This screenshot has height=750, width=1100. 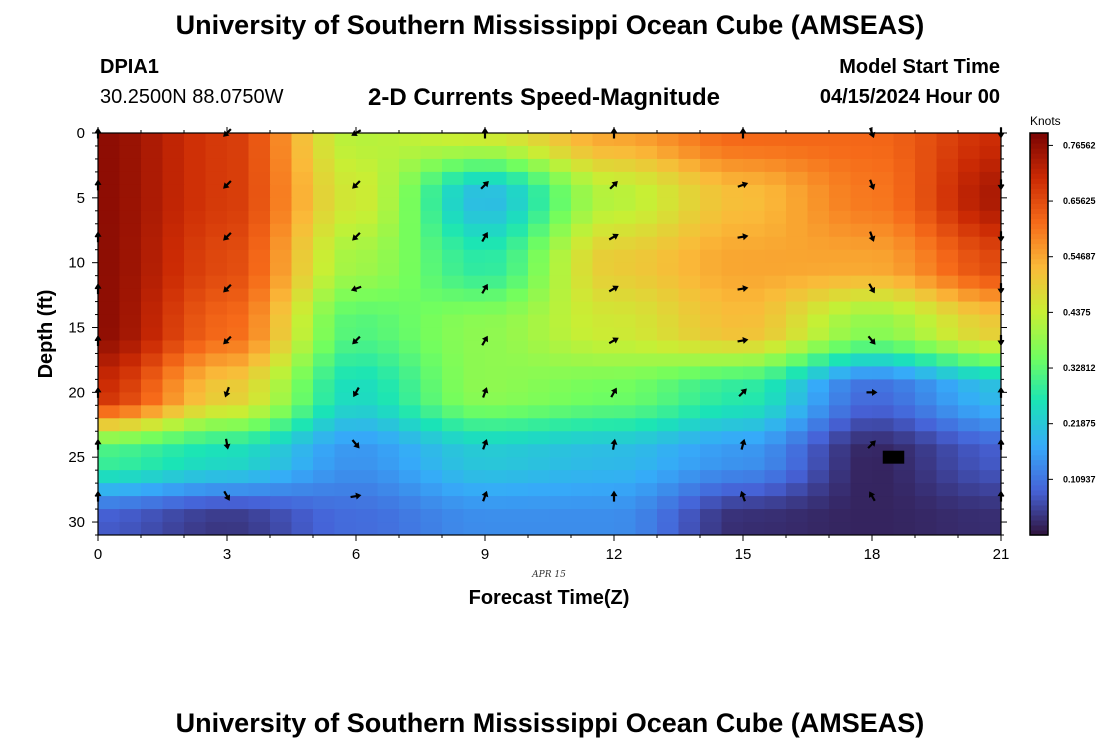 What do you see at coordinates (98, 554) in the screenshot?
I see `x-tick-label: 0` at bounding box center [98, 554].